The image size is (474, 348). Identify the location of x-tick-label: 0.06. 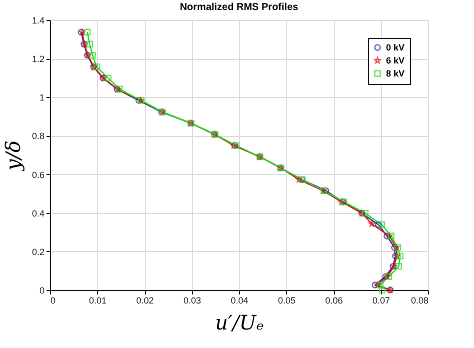
(334, 301).